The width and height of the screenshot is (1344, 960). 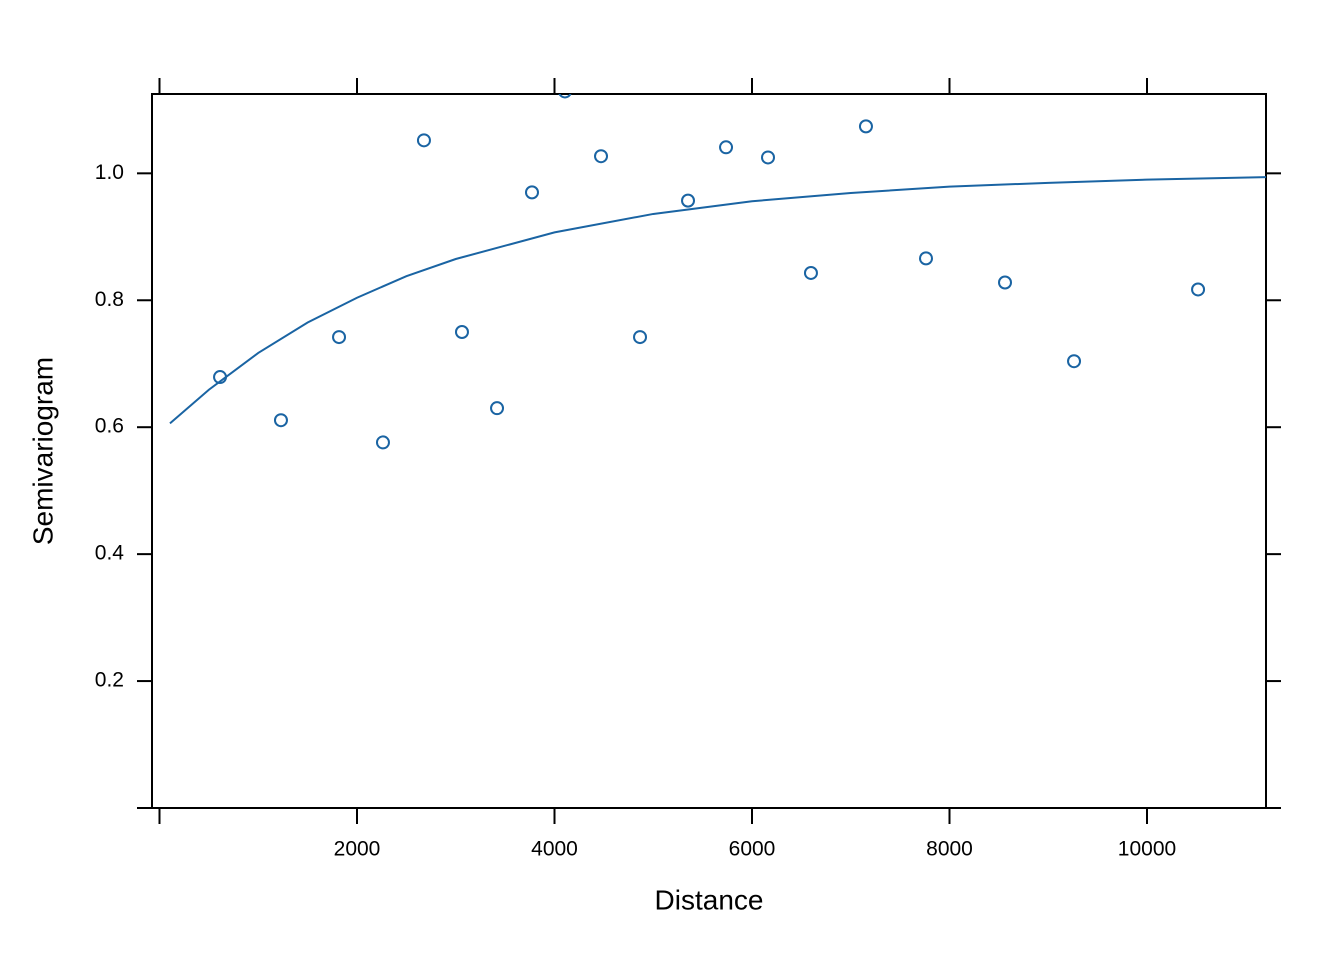 What do you see at coordinates (949, 849) in the screenshot?
I see `x-tick-label: 8000` at bounding box center [949, 849].